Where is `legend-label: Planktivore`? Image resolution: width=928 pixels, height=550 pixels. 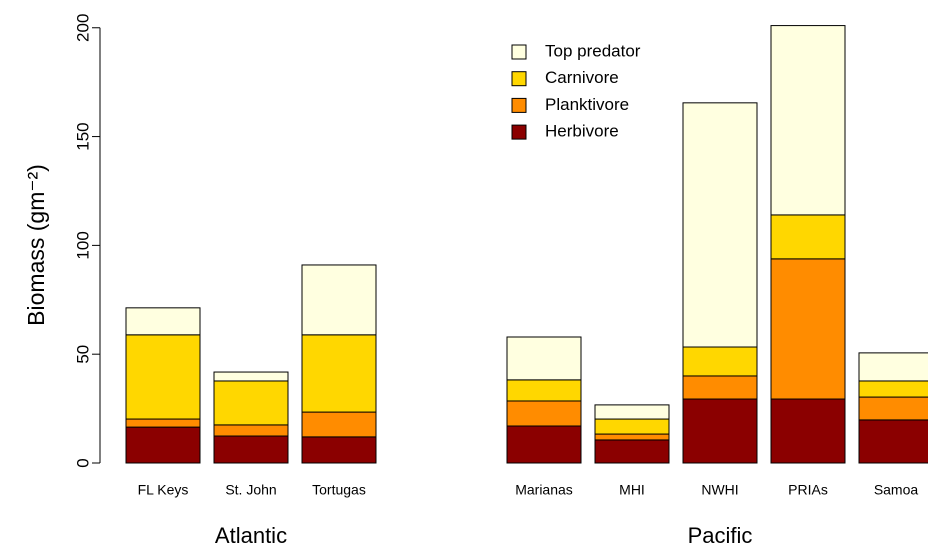 legend-label: Planktivore is located at coordinates (587, 104).